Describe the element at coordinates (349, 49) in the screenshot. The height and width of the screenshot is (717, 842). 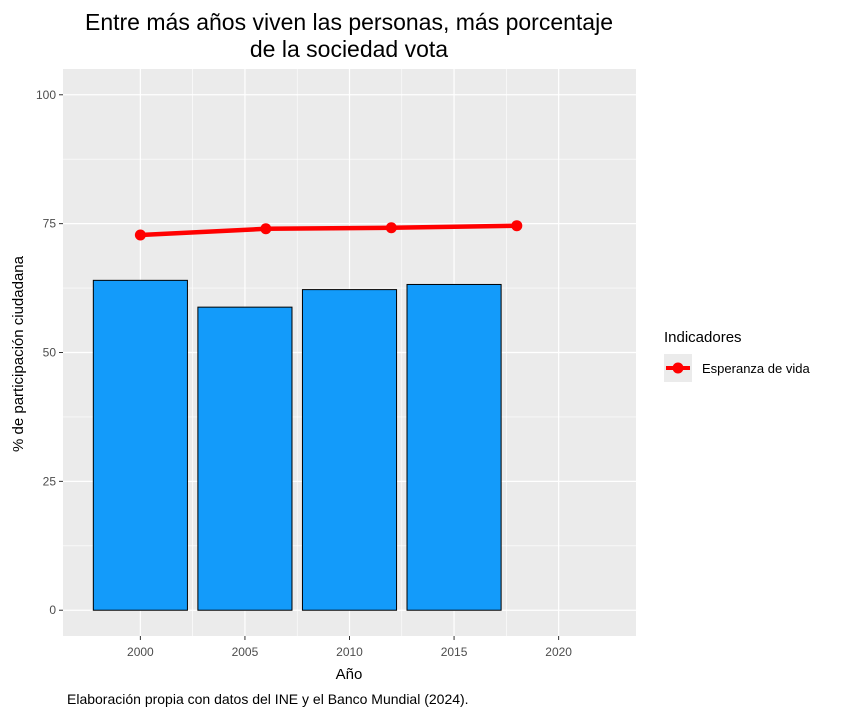
I see `chart-title-line-2: de la sociedad vota` at that location.